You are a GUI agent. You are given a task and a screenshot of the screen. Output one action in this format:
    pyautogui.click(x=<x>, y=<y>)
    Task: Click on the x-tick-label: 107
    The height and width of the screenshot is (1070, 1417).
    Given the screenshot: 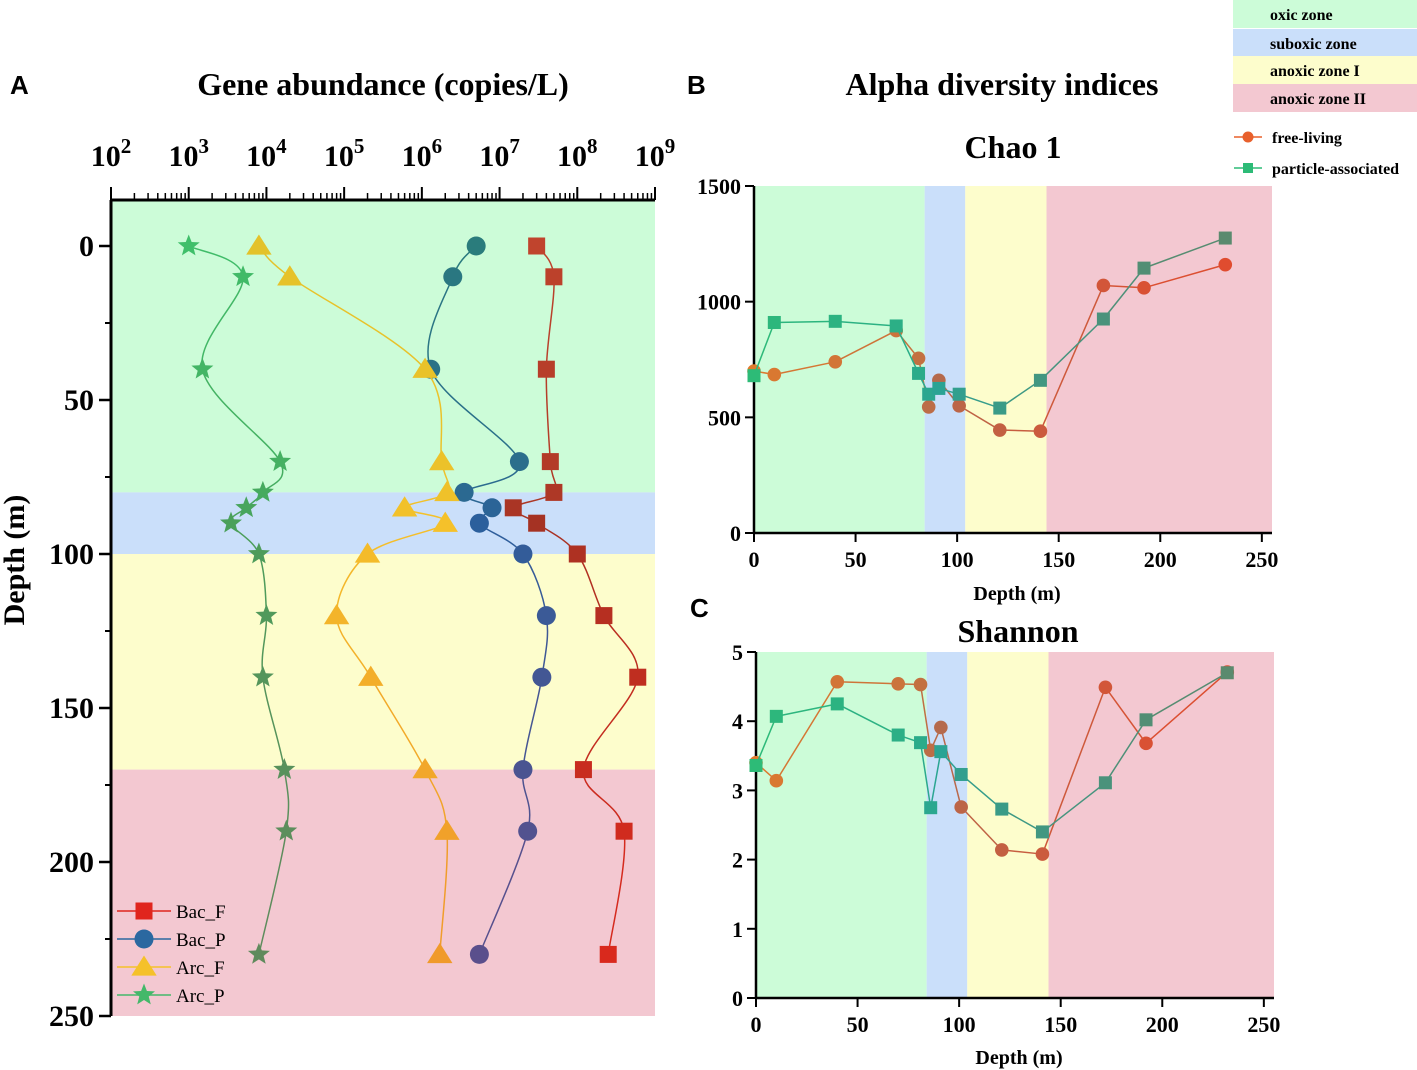 What is the action you would take?
    pyautogui.click(x=499, y=153)
    